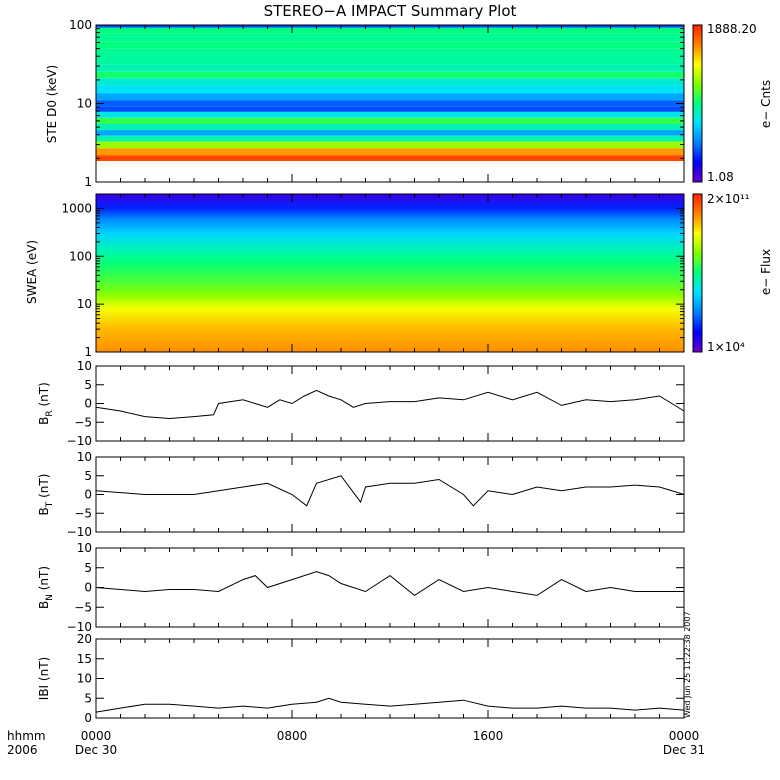 The width and height of the screenshot is (780, 780). I want to click on y-tick-label: 20, so click(84, 639).